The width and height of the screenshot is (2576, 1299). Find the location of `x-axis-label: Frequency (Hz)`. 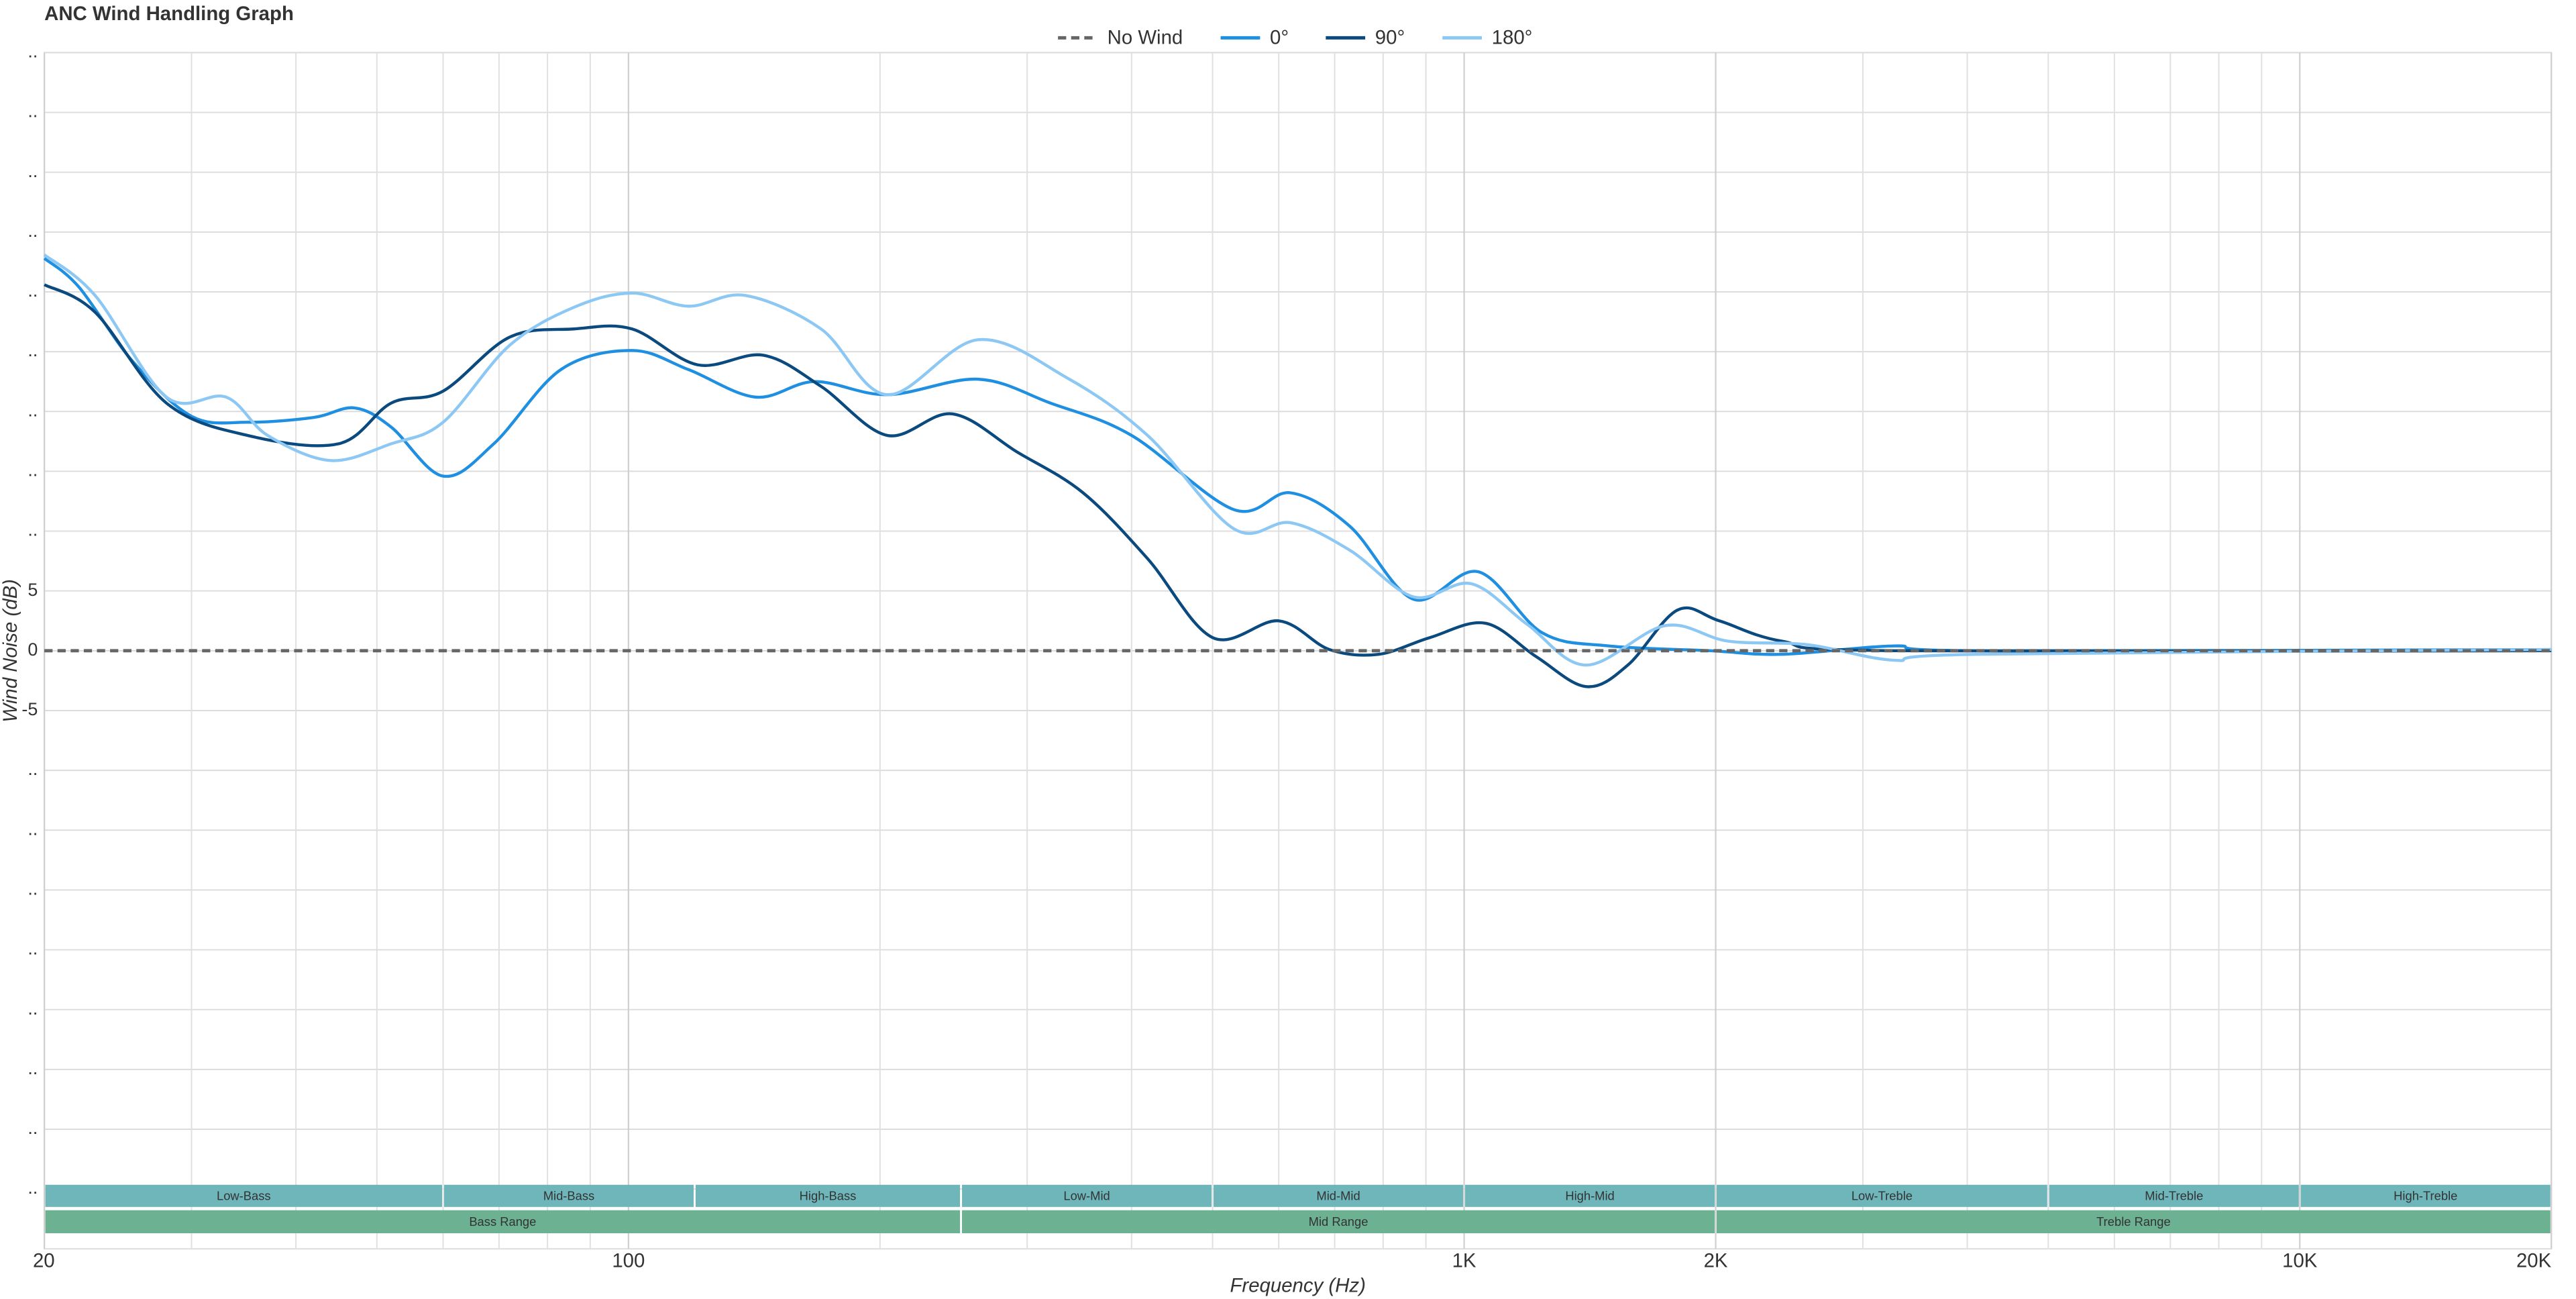

x-axis-label: Frequency (Hz) is located at coordinates (1297, 1285).